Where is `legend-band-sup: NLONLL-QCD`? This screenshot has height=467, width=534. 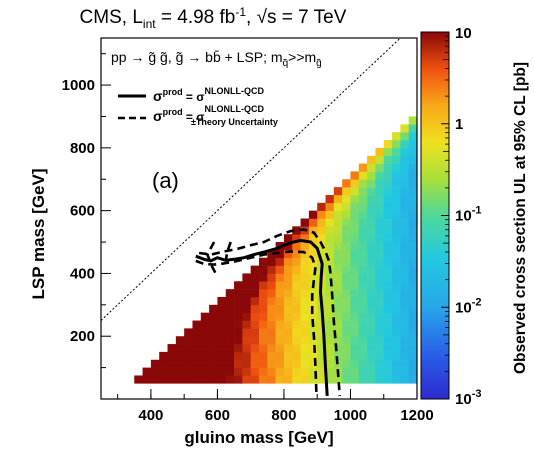
legend-band-sup: NLONLL-QCD is located at coordinates (234, 109).